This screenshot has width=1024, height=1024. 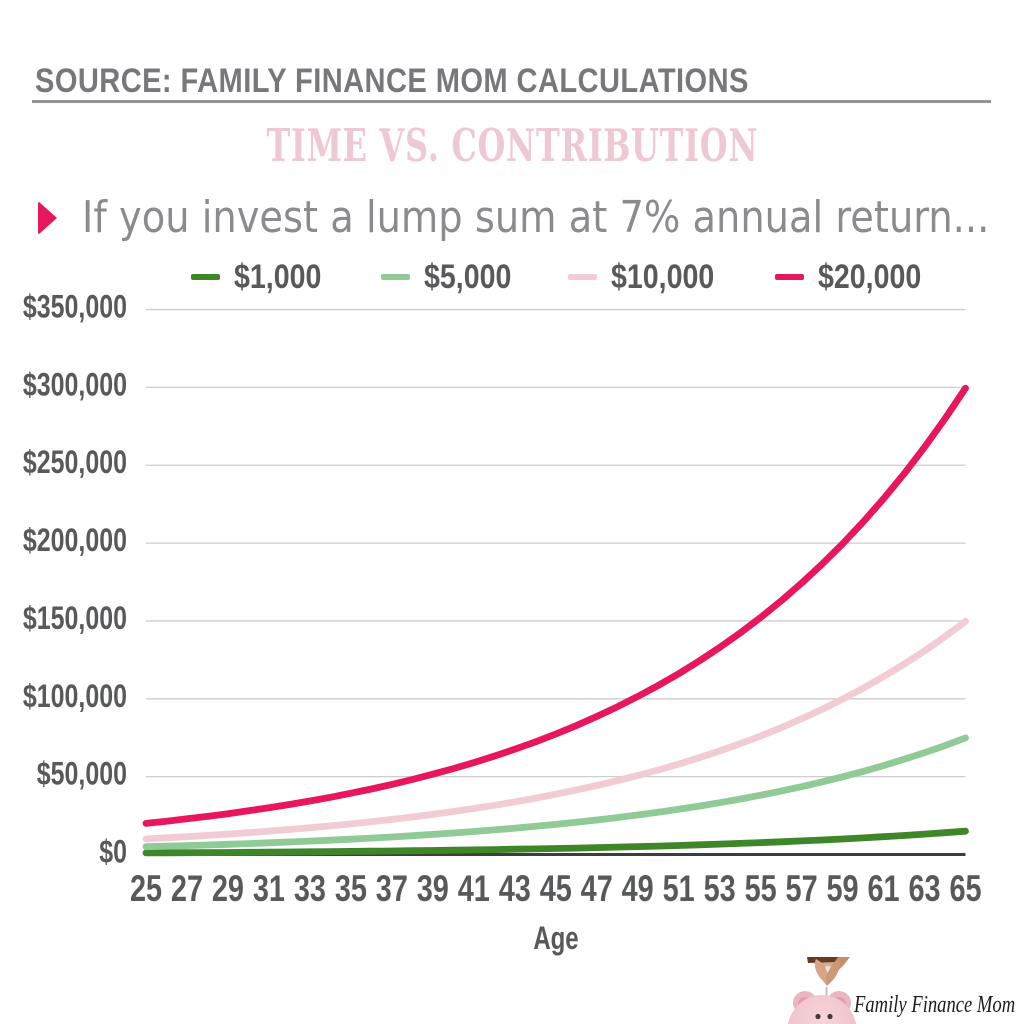 I want to click on y-tick-label: $0, so click(x=113, y=853).